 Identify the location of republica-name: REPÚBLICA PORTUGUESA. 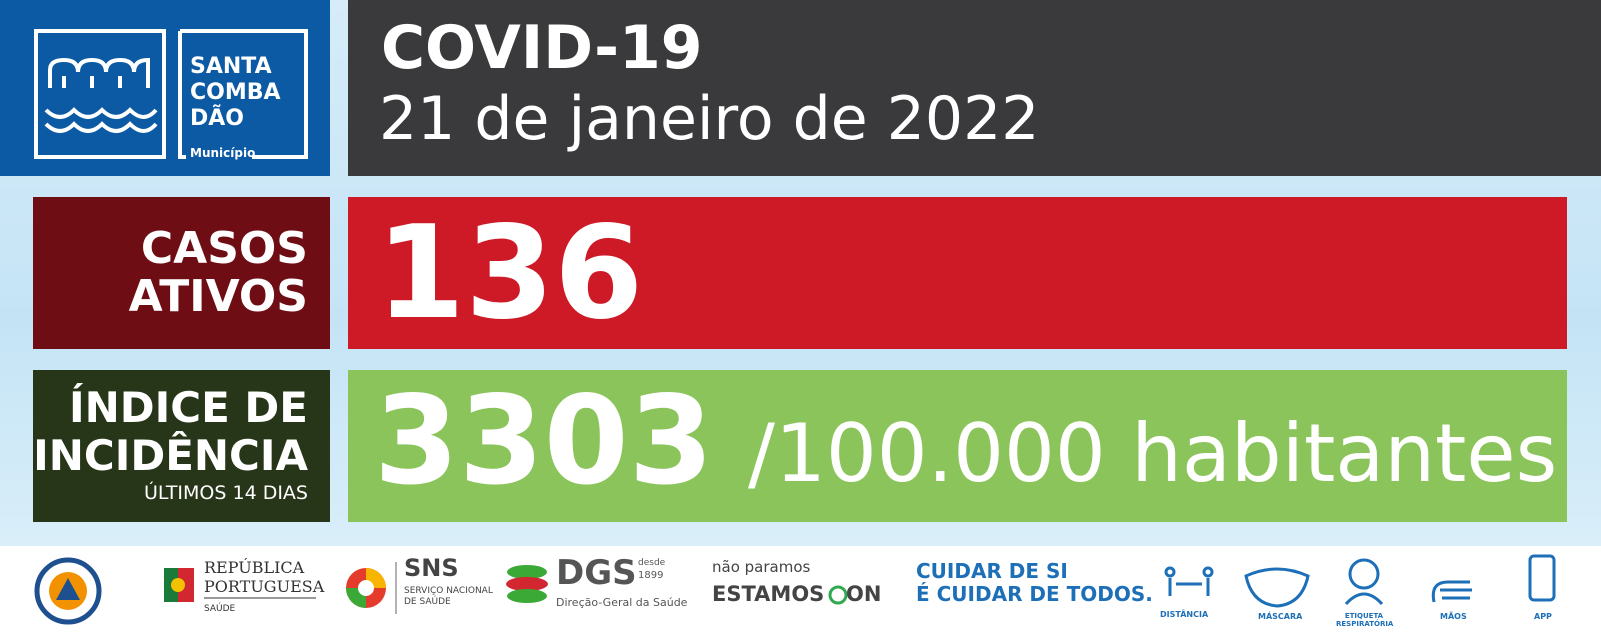
(264, 577).